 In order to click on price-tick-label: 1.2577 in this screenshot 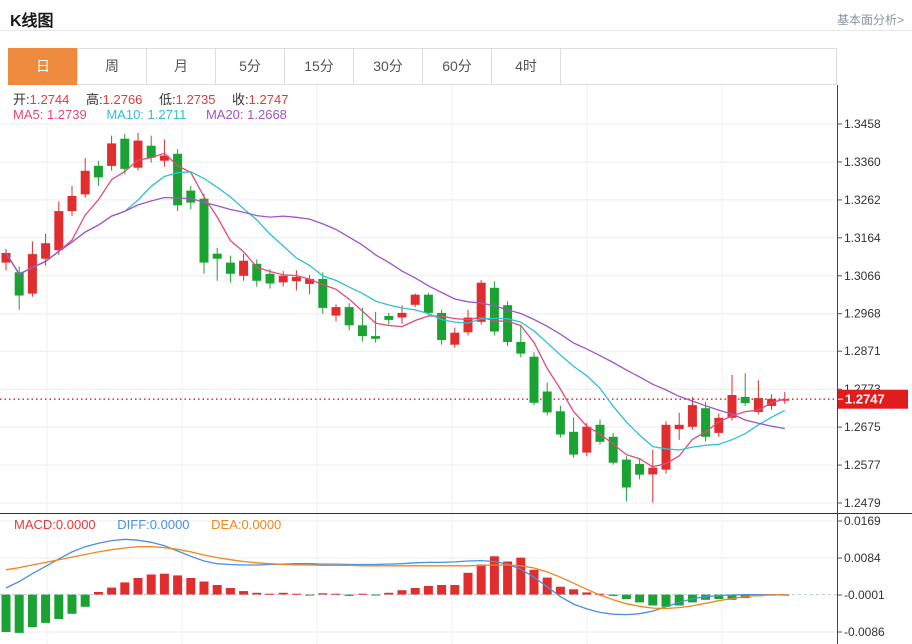, I will do `click(862, 465)`.